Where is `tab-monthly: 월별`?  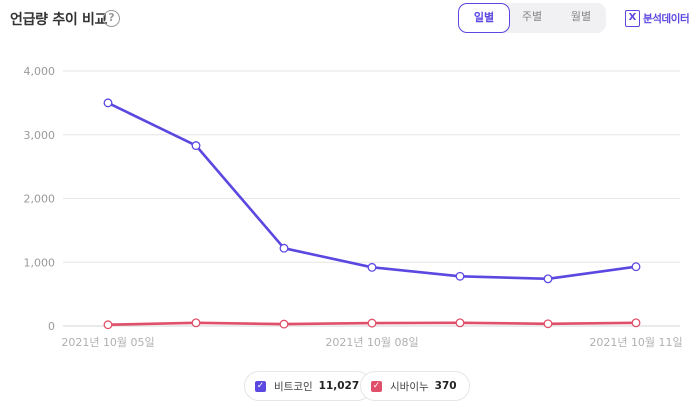
tab-monthly: 월별 is located at coordinates (581, 16).